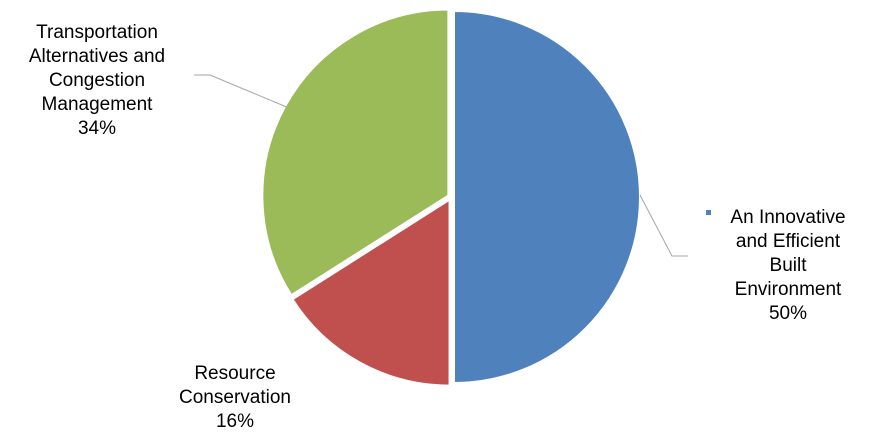  What do you see at coordinates (98, 104) in the screenshot?
I see `data-label-name-line: Management` at bounding box center [98, 104].